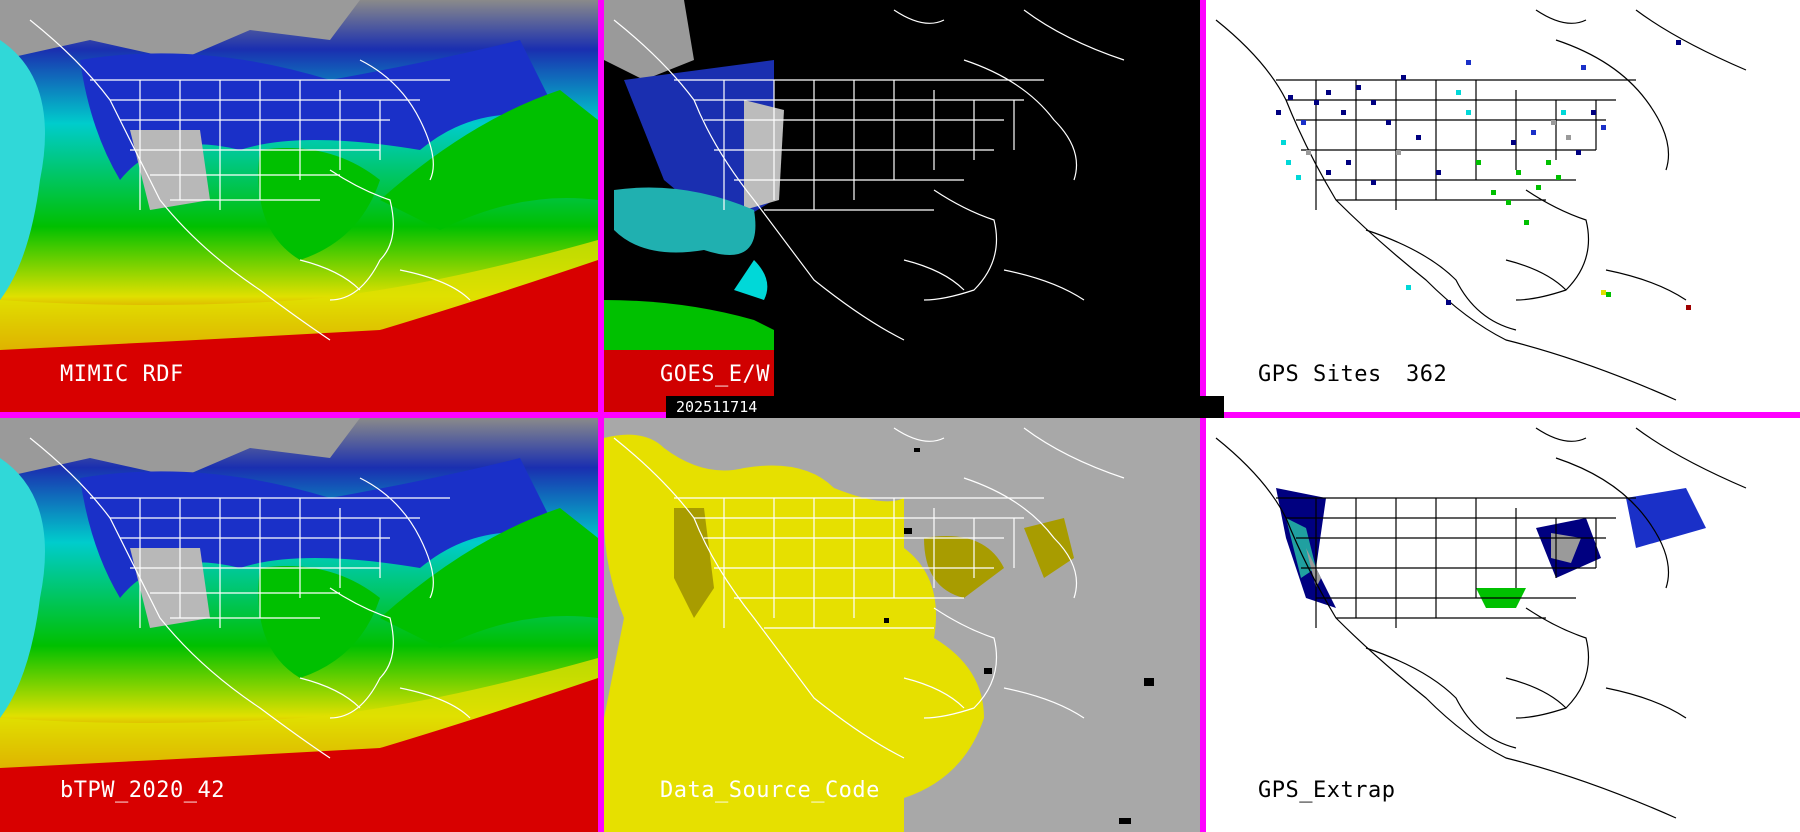 The image size is (1800, 832). I want to click on panel-label: GOES_E/W, so click(715, 374).